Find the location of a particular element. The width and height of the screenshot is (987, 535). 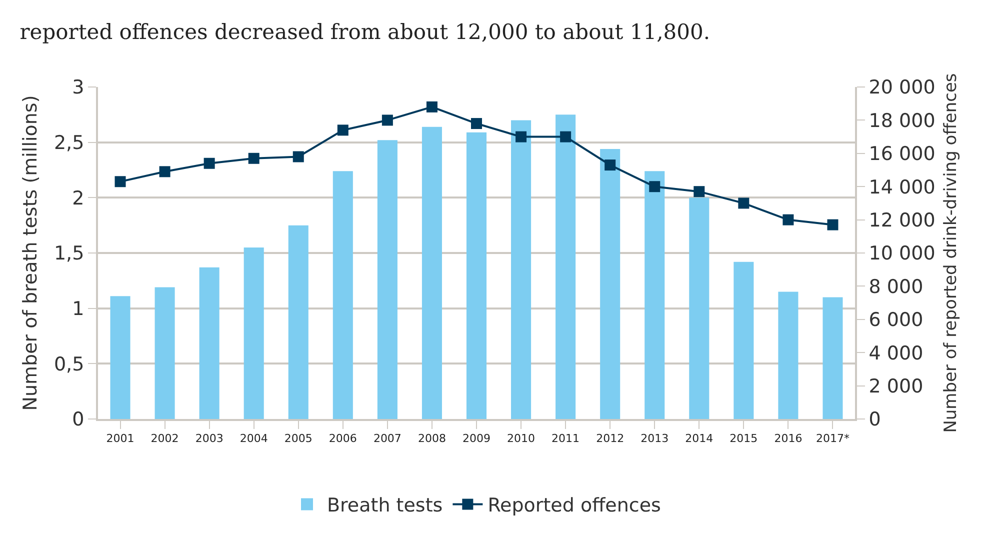

x-tick-label: 2006 is located at coordinates (342, 439).